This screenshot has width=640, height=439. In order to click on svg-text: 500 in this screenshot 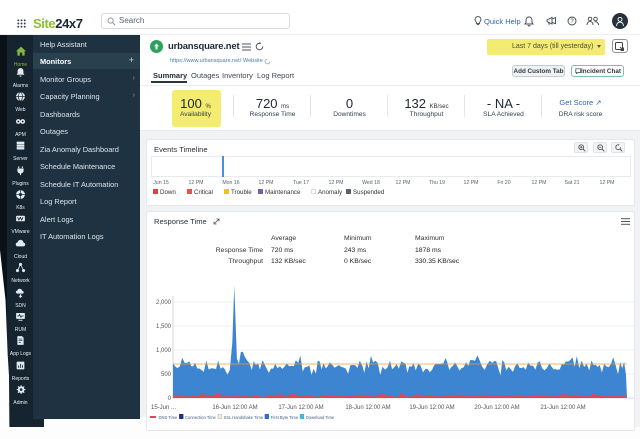, I will do `click(166, 375)`.